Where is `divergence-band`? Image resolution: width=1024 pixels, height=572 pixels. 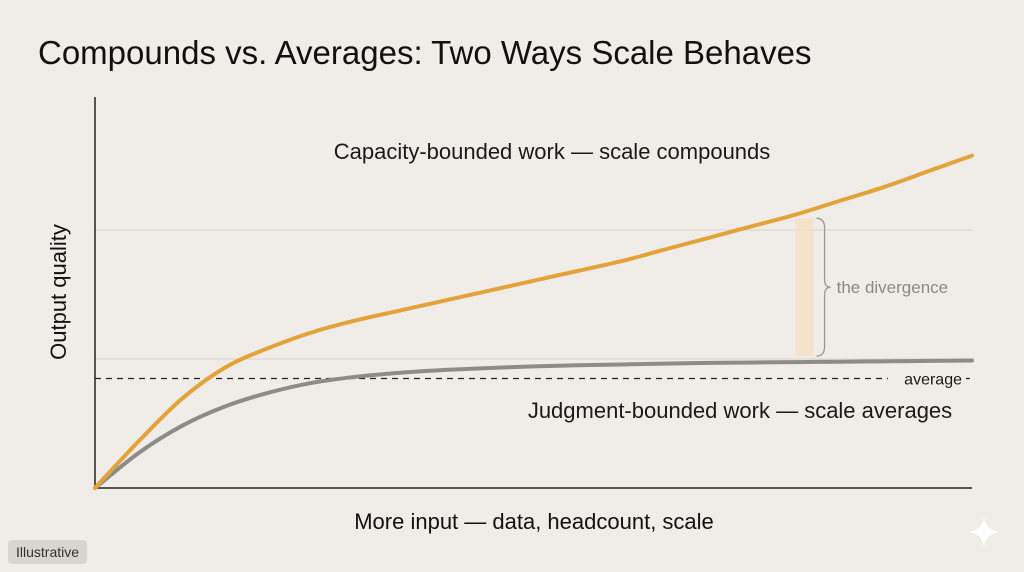
divergence-band is located at coordinates (813, 287).